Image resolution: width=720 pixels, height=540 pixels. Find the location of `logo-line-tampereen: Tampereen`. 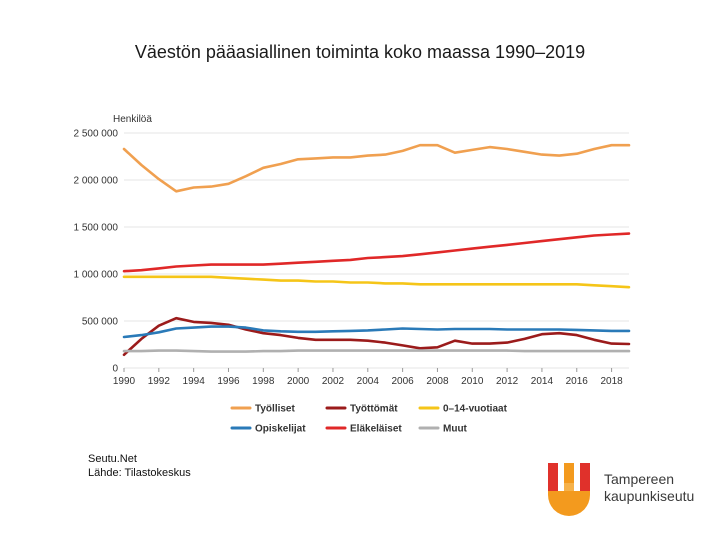

logo-line-tampereen: Tampereen is located at coordinates (639, 479).